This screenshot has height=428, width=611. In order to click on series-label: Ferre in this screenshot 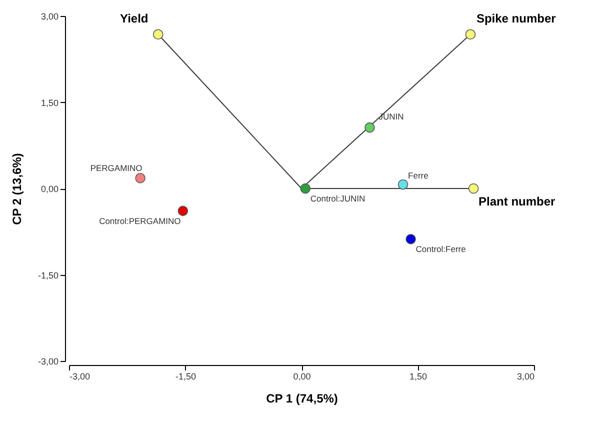, I will do `click(418, 175)`.